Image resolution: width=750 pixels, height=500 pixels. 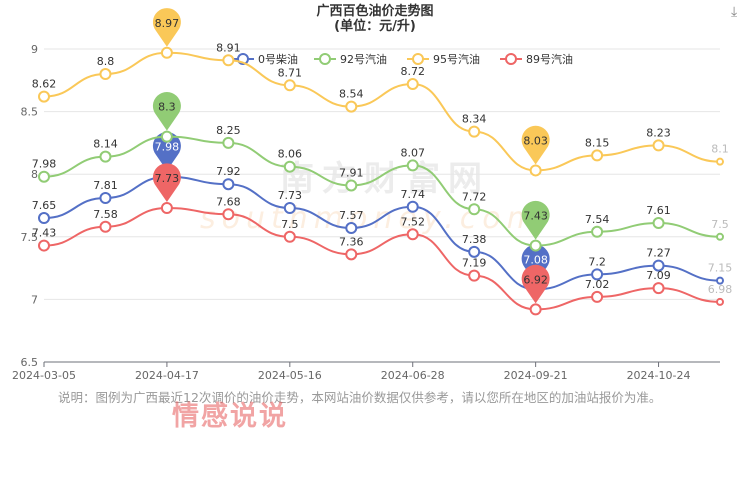 What do you see at coordinates (363, 59) in the screenshot?
I see `legend-label: 92号汽油` at bounding box center [363, 59].